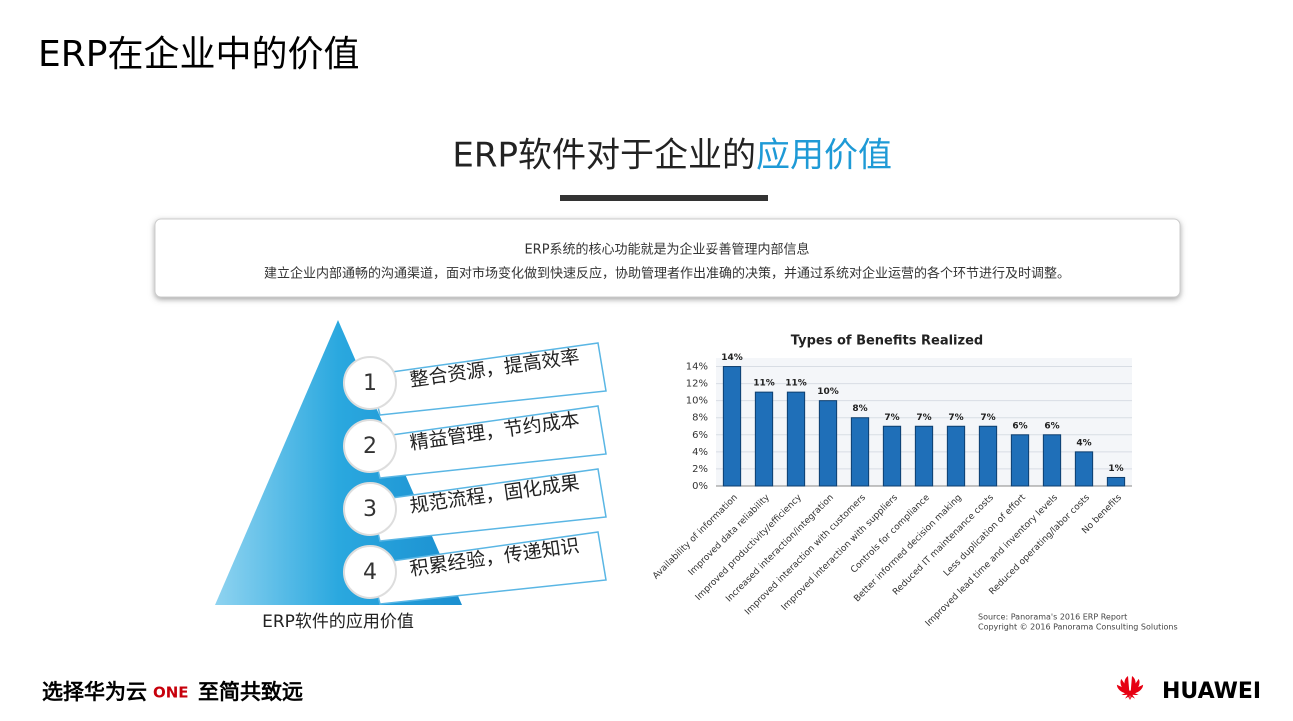 The width and height of the screenshot is (1293, 721). I want to click on value-label: 14%, so click(732, 358).